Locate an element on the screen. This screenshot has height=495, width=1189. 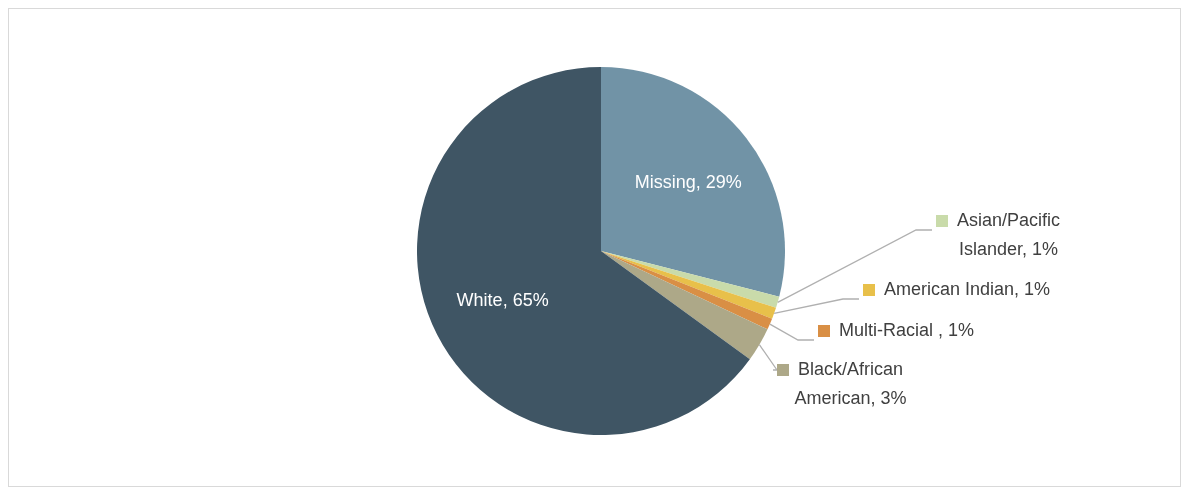
legend-label: Multi-Racial , 1% is located at coordinates (907, 329).